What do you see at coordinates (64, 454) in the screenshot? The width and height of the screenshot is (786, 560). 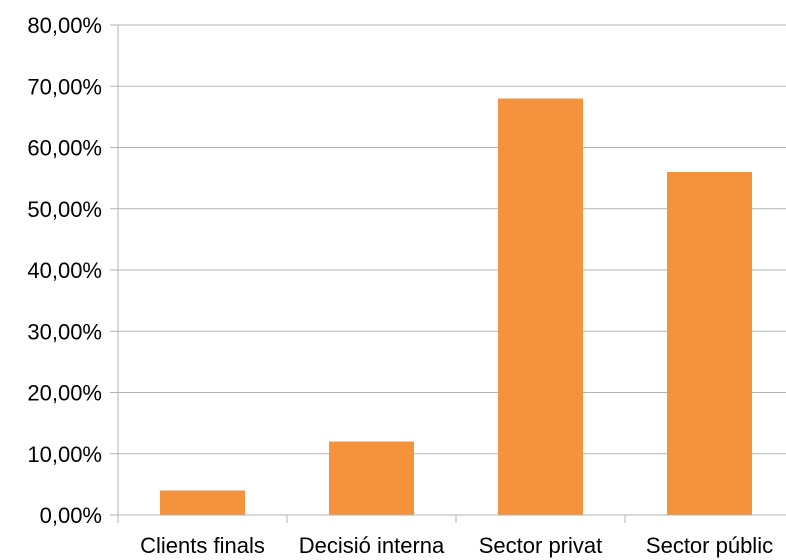 I see `y-tick-label: 10,00%` at bounding box center [64, 454].